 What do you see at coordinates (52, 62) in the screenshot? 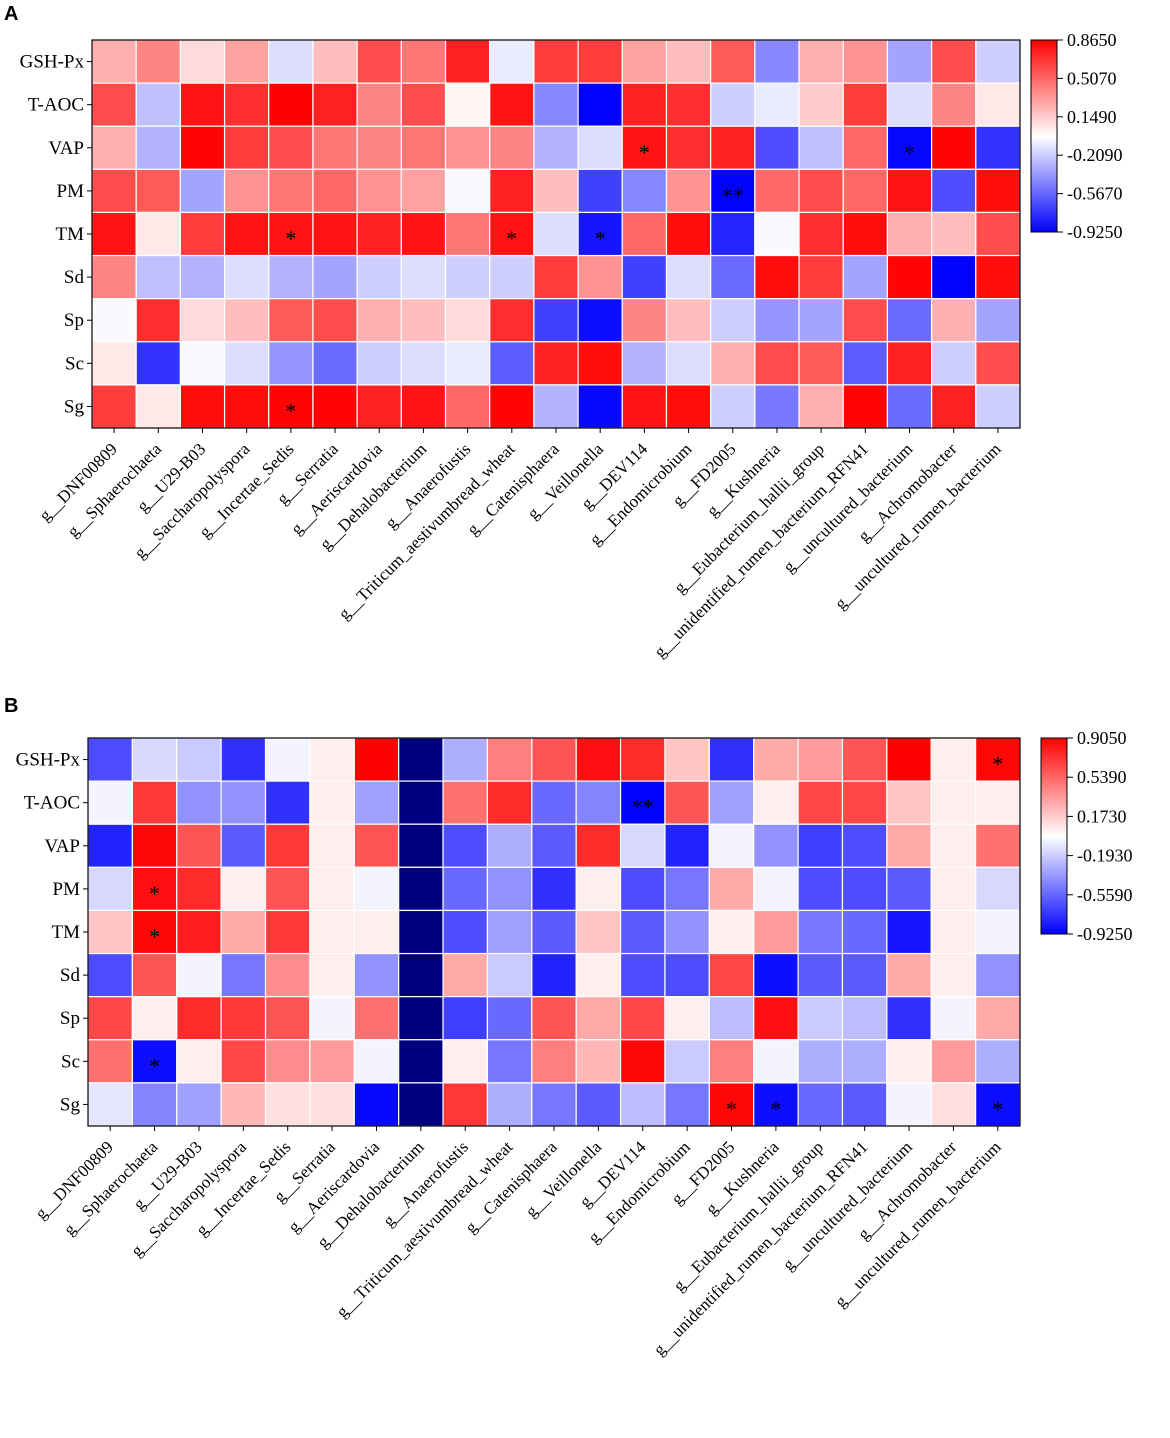
I see `row-label: GSH-Px` at bounding box center [52, 62].